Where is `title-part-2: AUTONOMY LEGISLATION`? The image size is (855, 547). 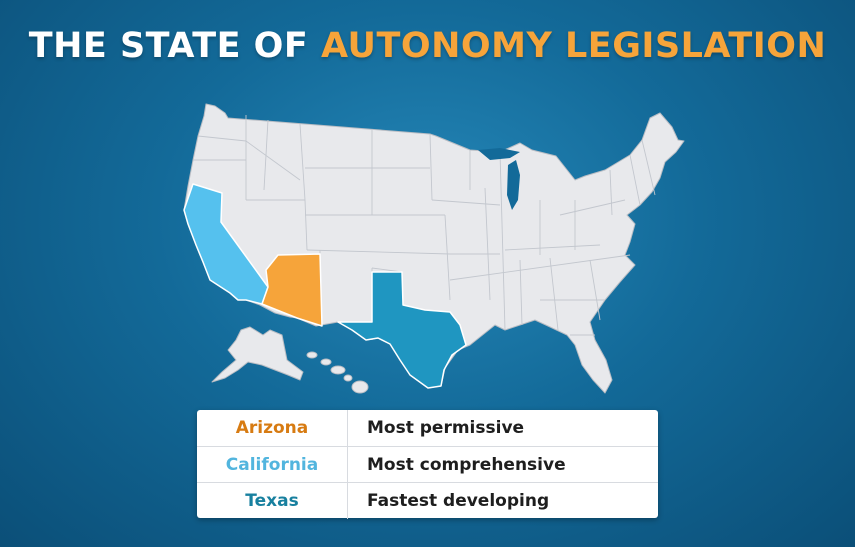
title-part-2: AUTONOMY LEGISLATION is located at coordinates (574, 46).